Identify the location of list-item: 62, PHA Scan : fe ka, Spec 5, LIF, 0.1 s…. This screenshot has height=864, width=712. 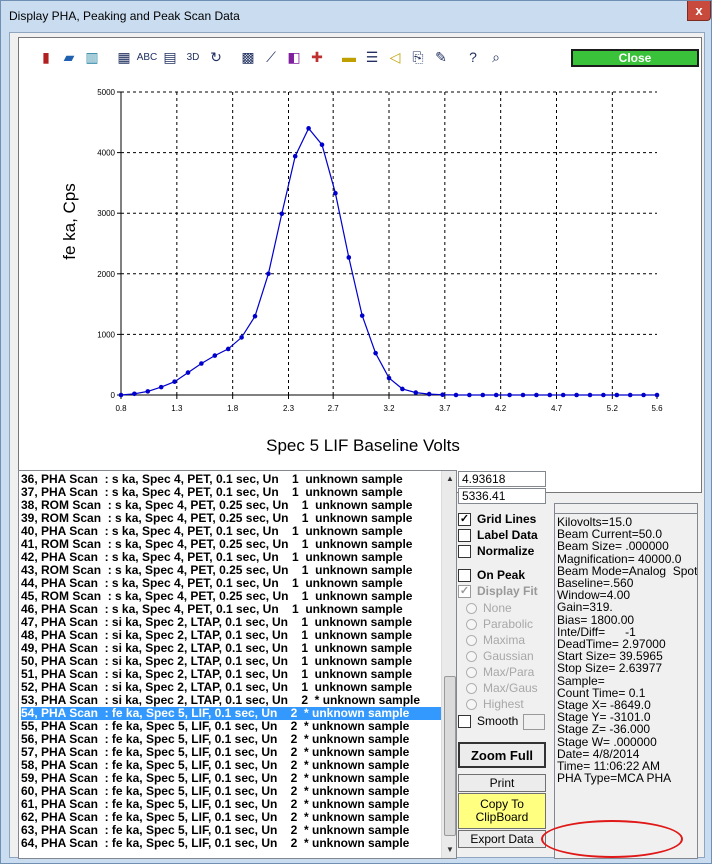
(215, 817).